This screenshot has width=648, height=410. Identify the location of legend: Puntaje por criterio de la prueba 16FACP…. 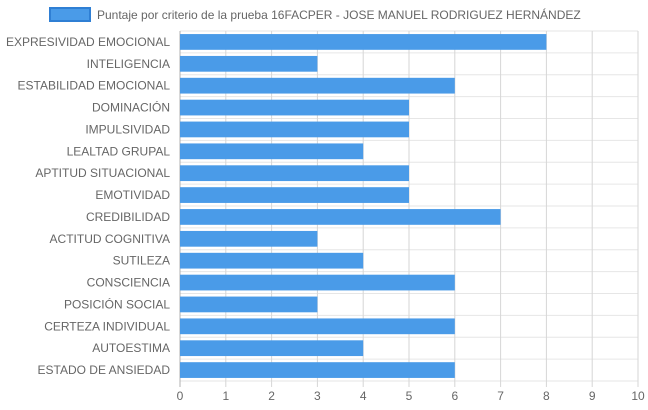
(315, 14).